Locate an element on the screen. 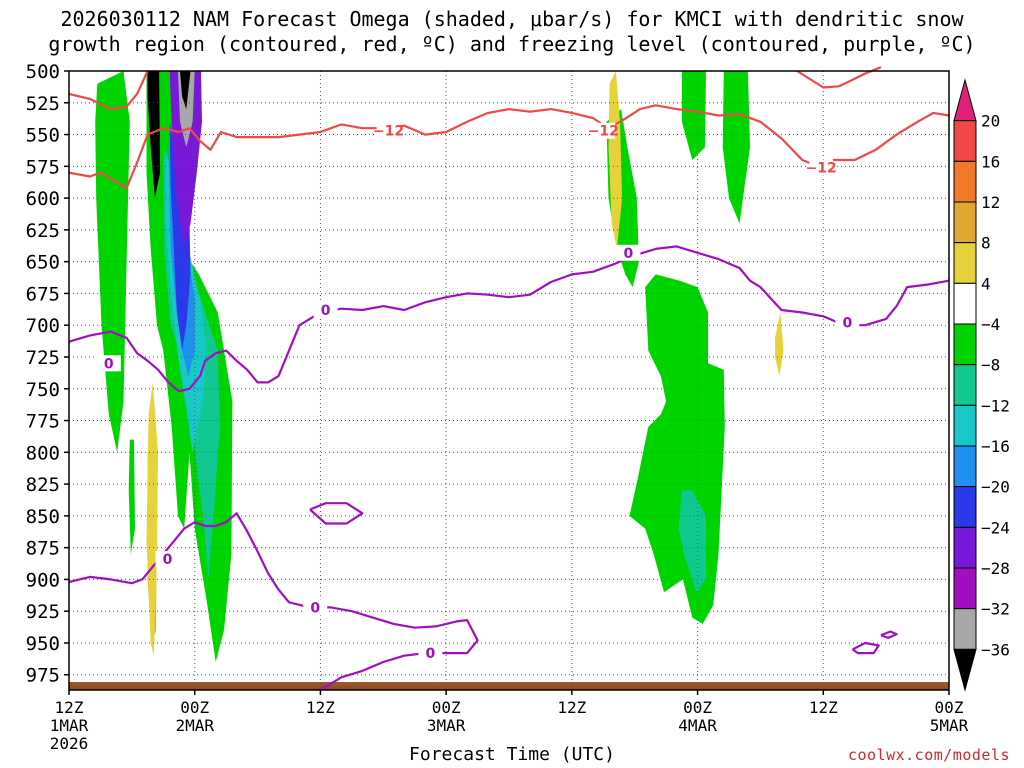 This screenshot has height=768, width=1024. contour-label-3: 0 is located at coordinates (109, 364).